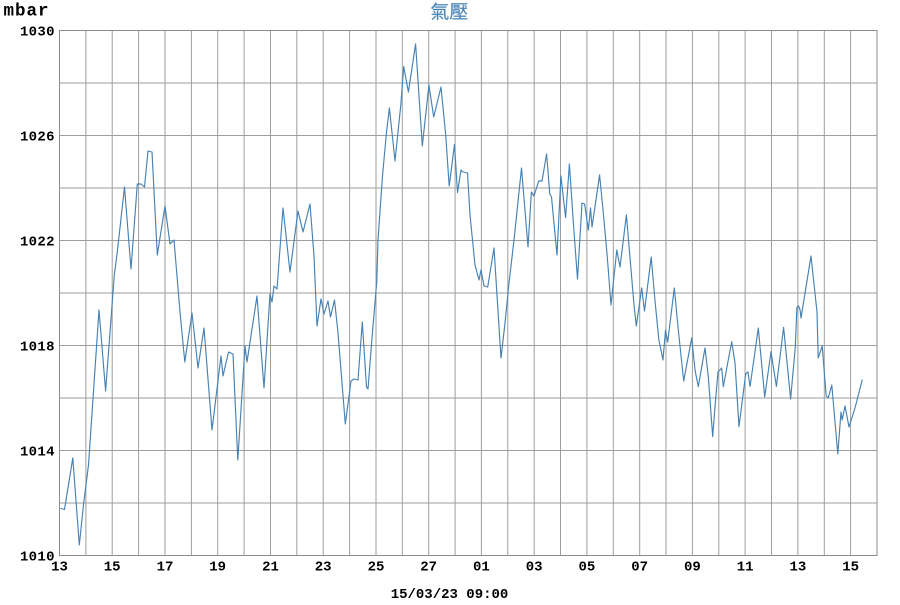  What do you see at coordinates (586, 568) in the screenshot?
I see `svg-text: 05` at bounding box center [586, 568].